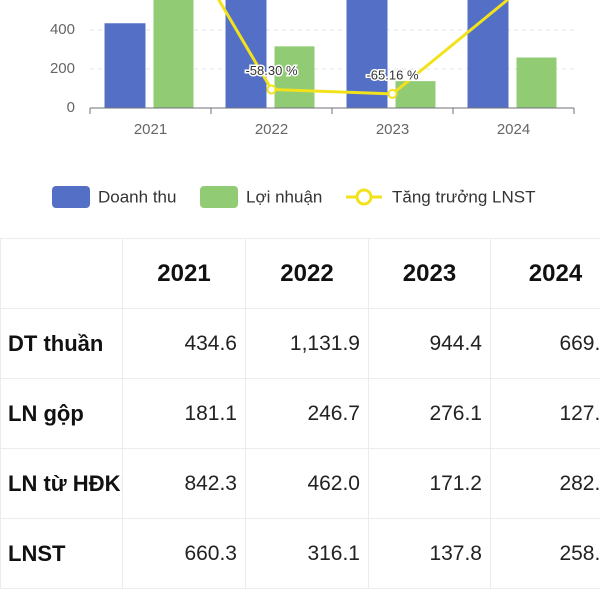 Image resolution: width=600 pixels, height=600 pixels. Describe the element at coordinates (61, 343) in the screenshot. I see `row-label: DT thuần` at that location.